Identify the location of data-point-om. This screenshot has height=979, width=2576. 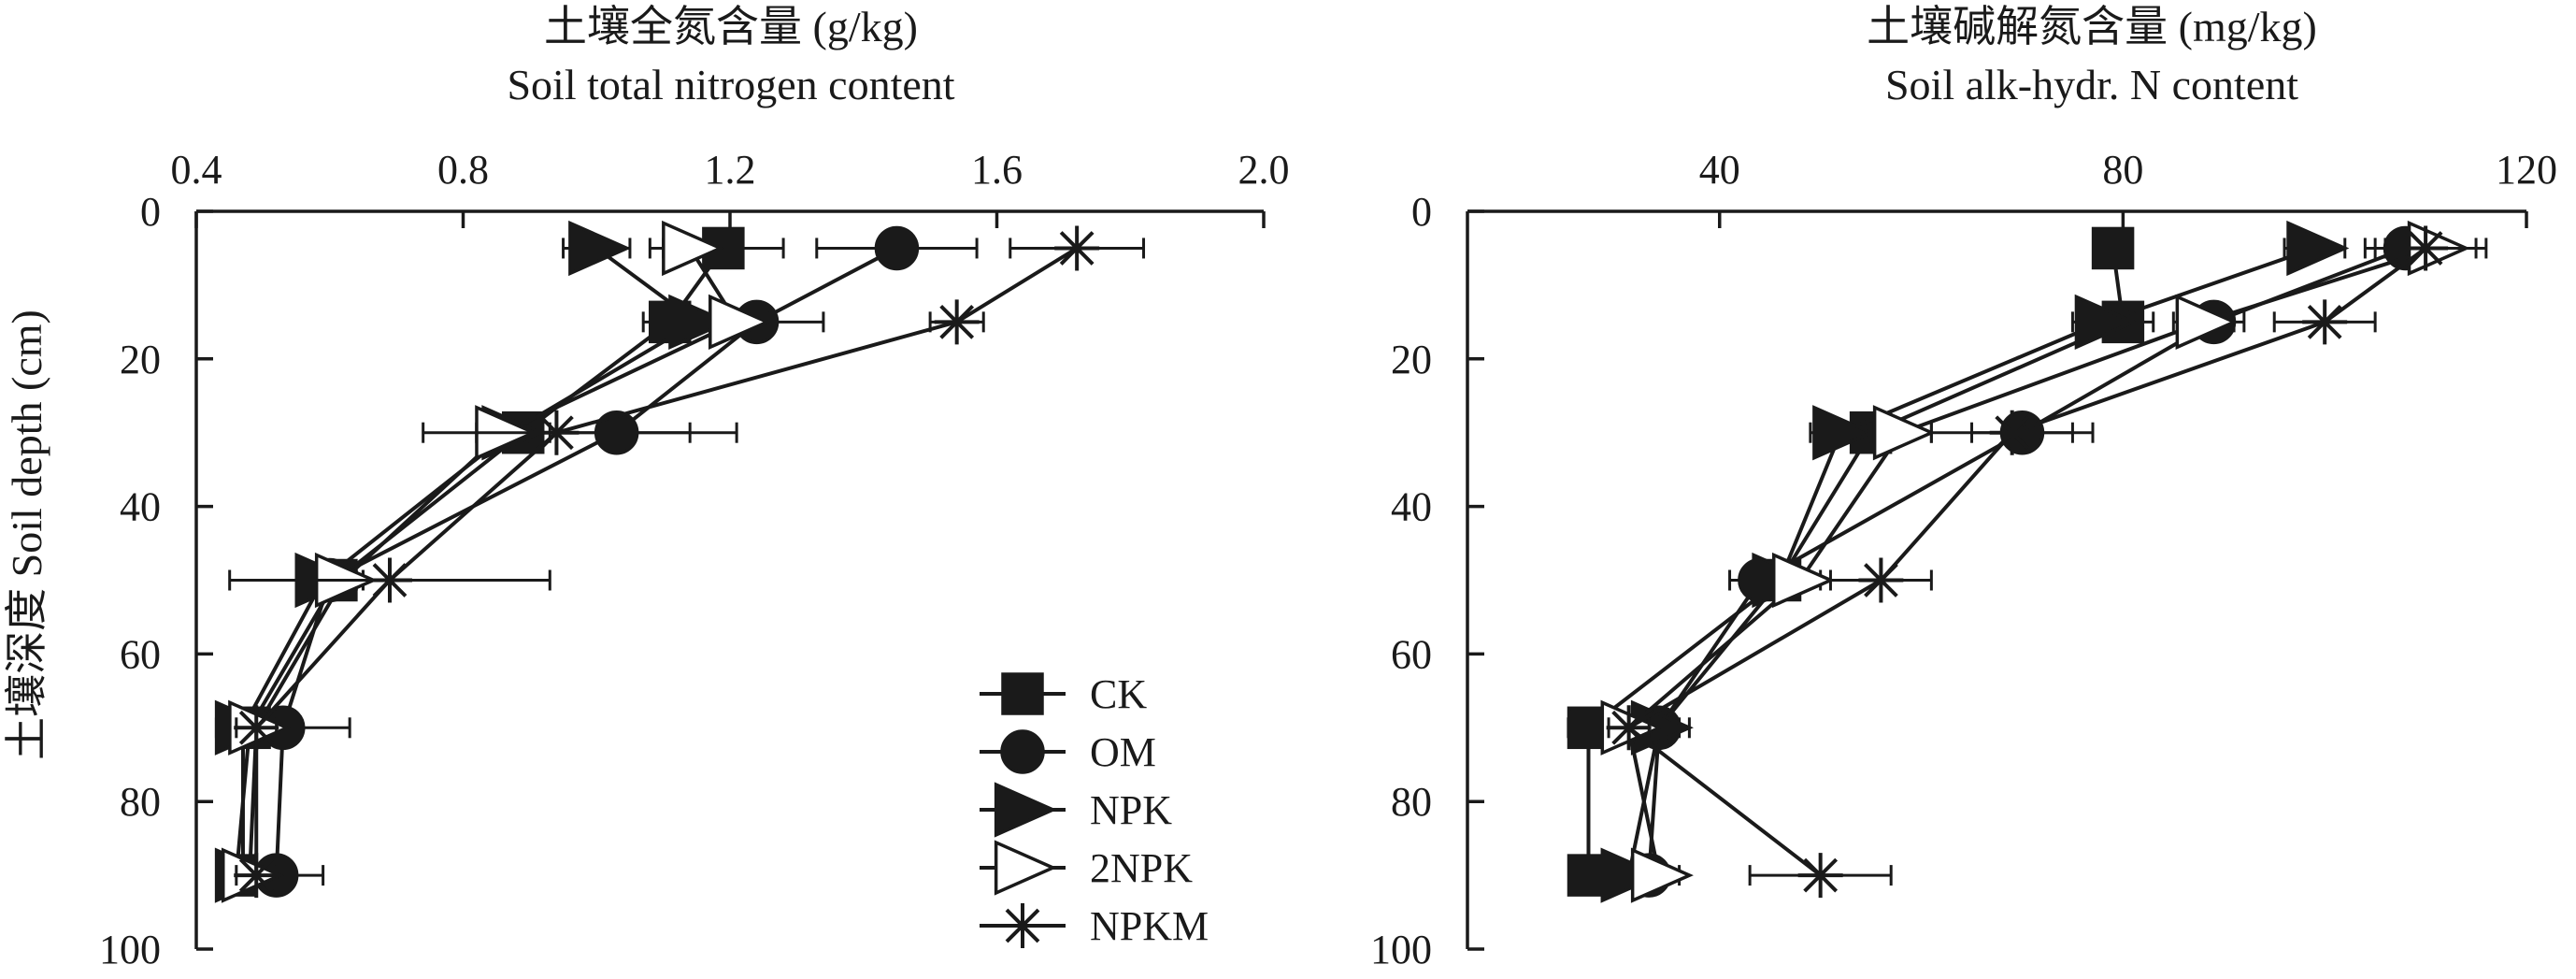
(897, 248).